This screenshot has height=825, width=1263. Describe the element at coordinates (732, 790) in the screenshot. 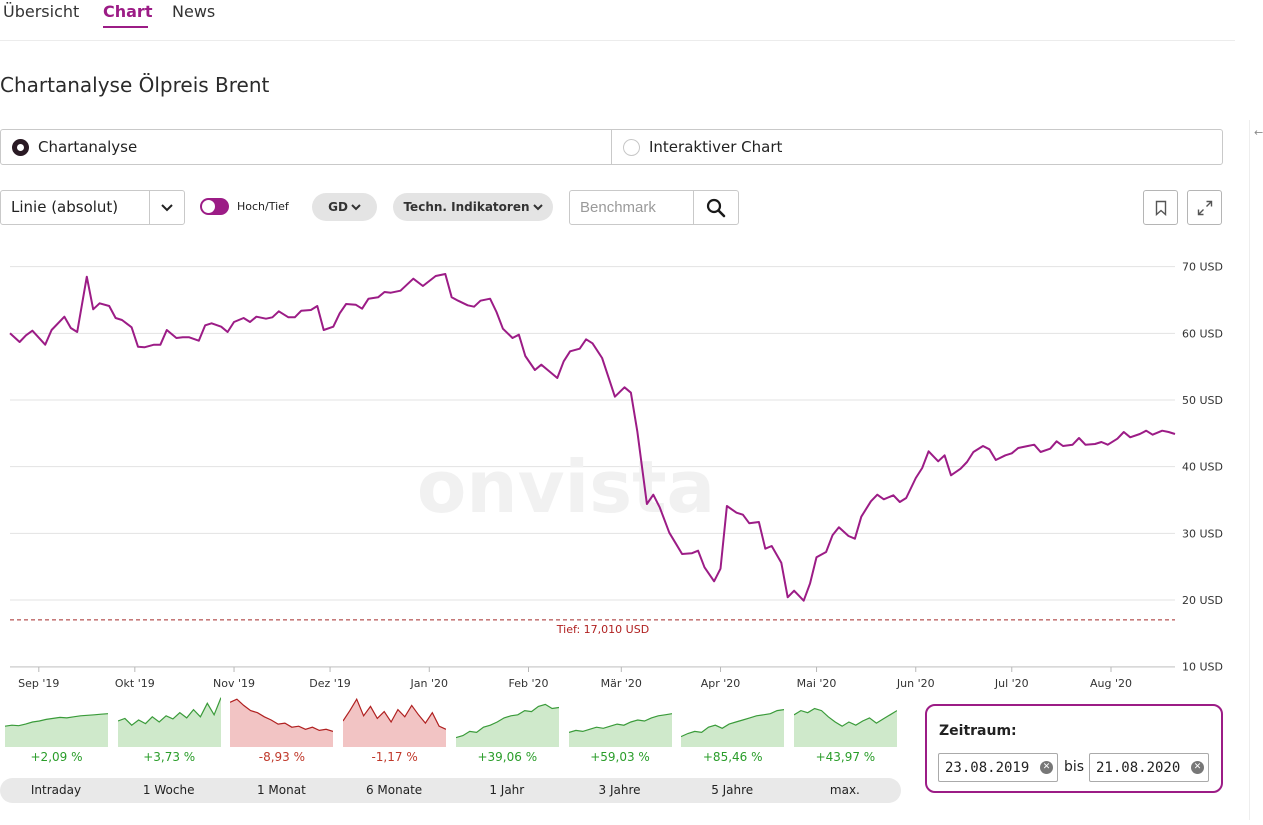

I see `period-button: 5 Jahre` at that location.